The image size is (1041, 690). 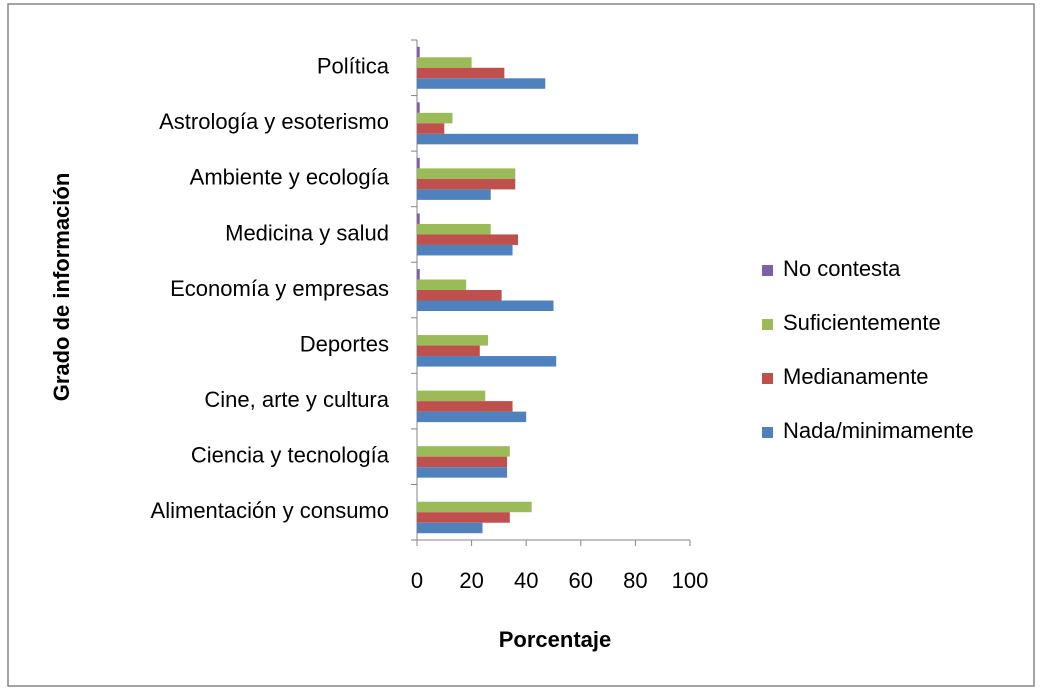 What do you see at coordinates (274, 121) in the screenshot?
I see `y-tick-label: Astrología y esoterismo` at bounding box center [274, 121].